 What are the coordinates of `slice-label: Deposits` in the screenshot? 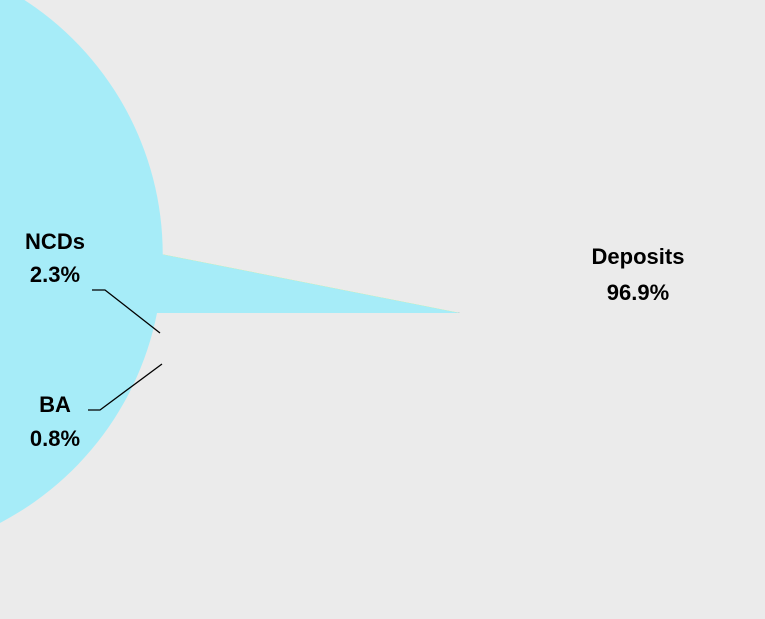 It's located at (638, 256).